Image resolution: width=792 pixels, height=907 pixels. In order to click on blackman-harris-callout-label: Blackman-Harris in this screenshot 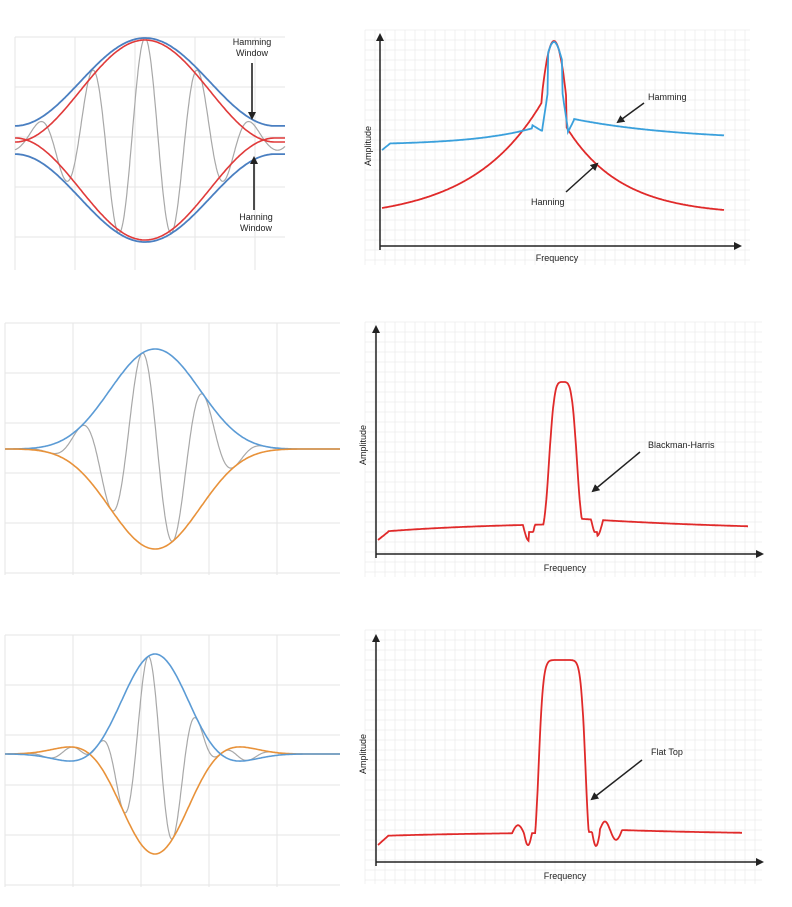, I will do `click(681, 445)`.